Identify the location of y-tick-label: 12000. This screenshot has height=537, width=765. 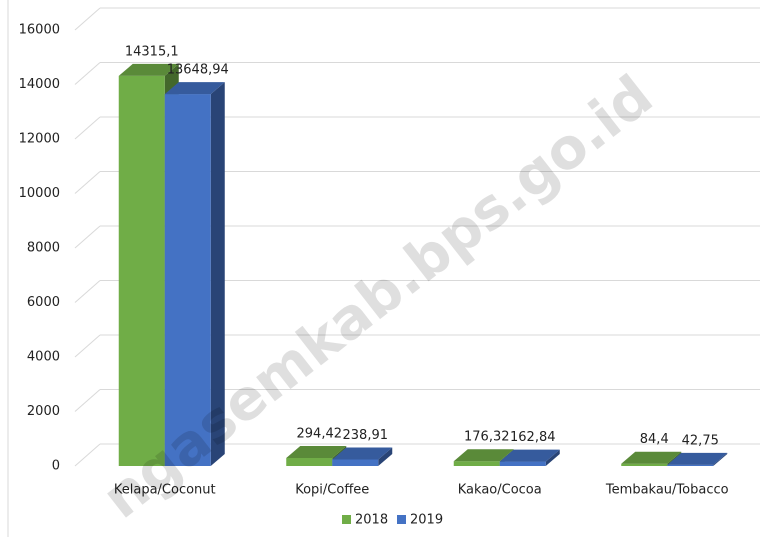
(39, 139).